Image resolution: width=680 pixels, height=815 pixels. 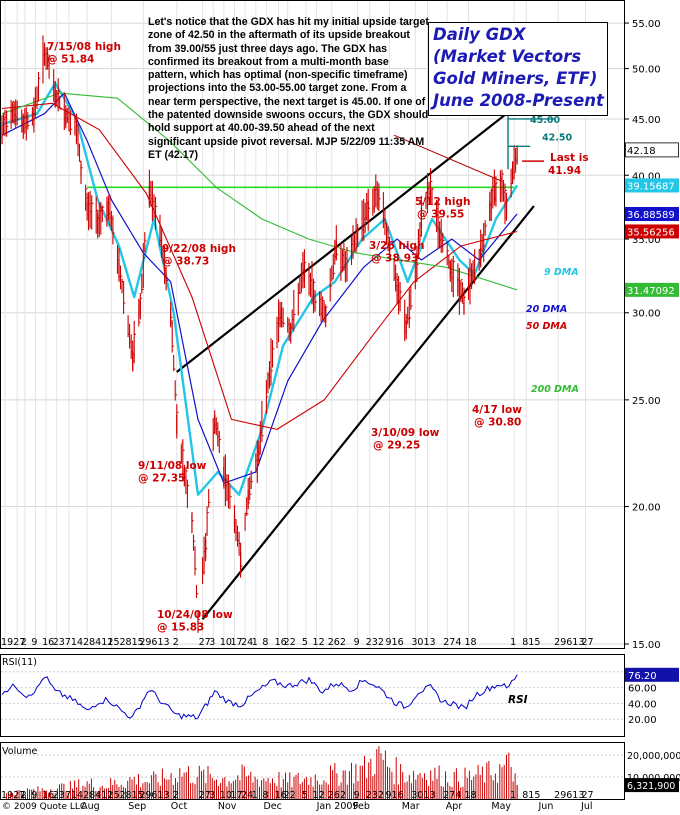 I want to click on rsi-line, so click(x=259, y=697).